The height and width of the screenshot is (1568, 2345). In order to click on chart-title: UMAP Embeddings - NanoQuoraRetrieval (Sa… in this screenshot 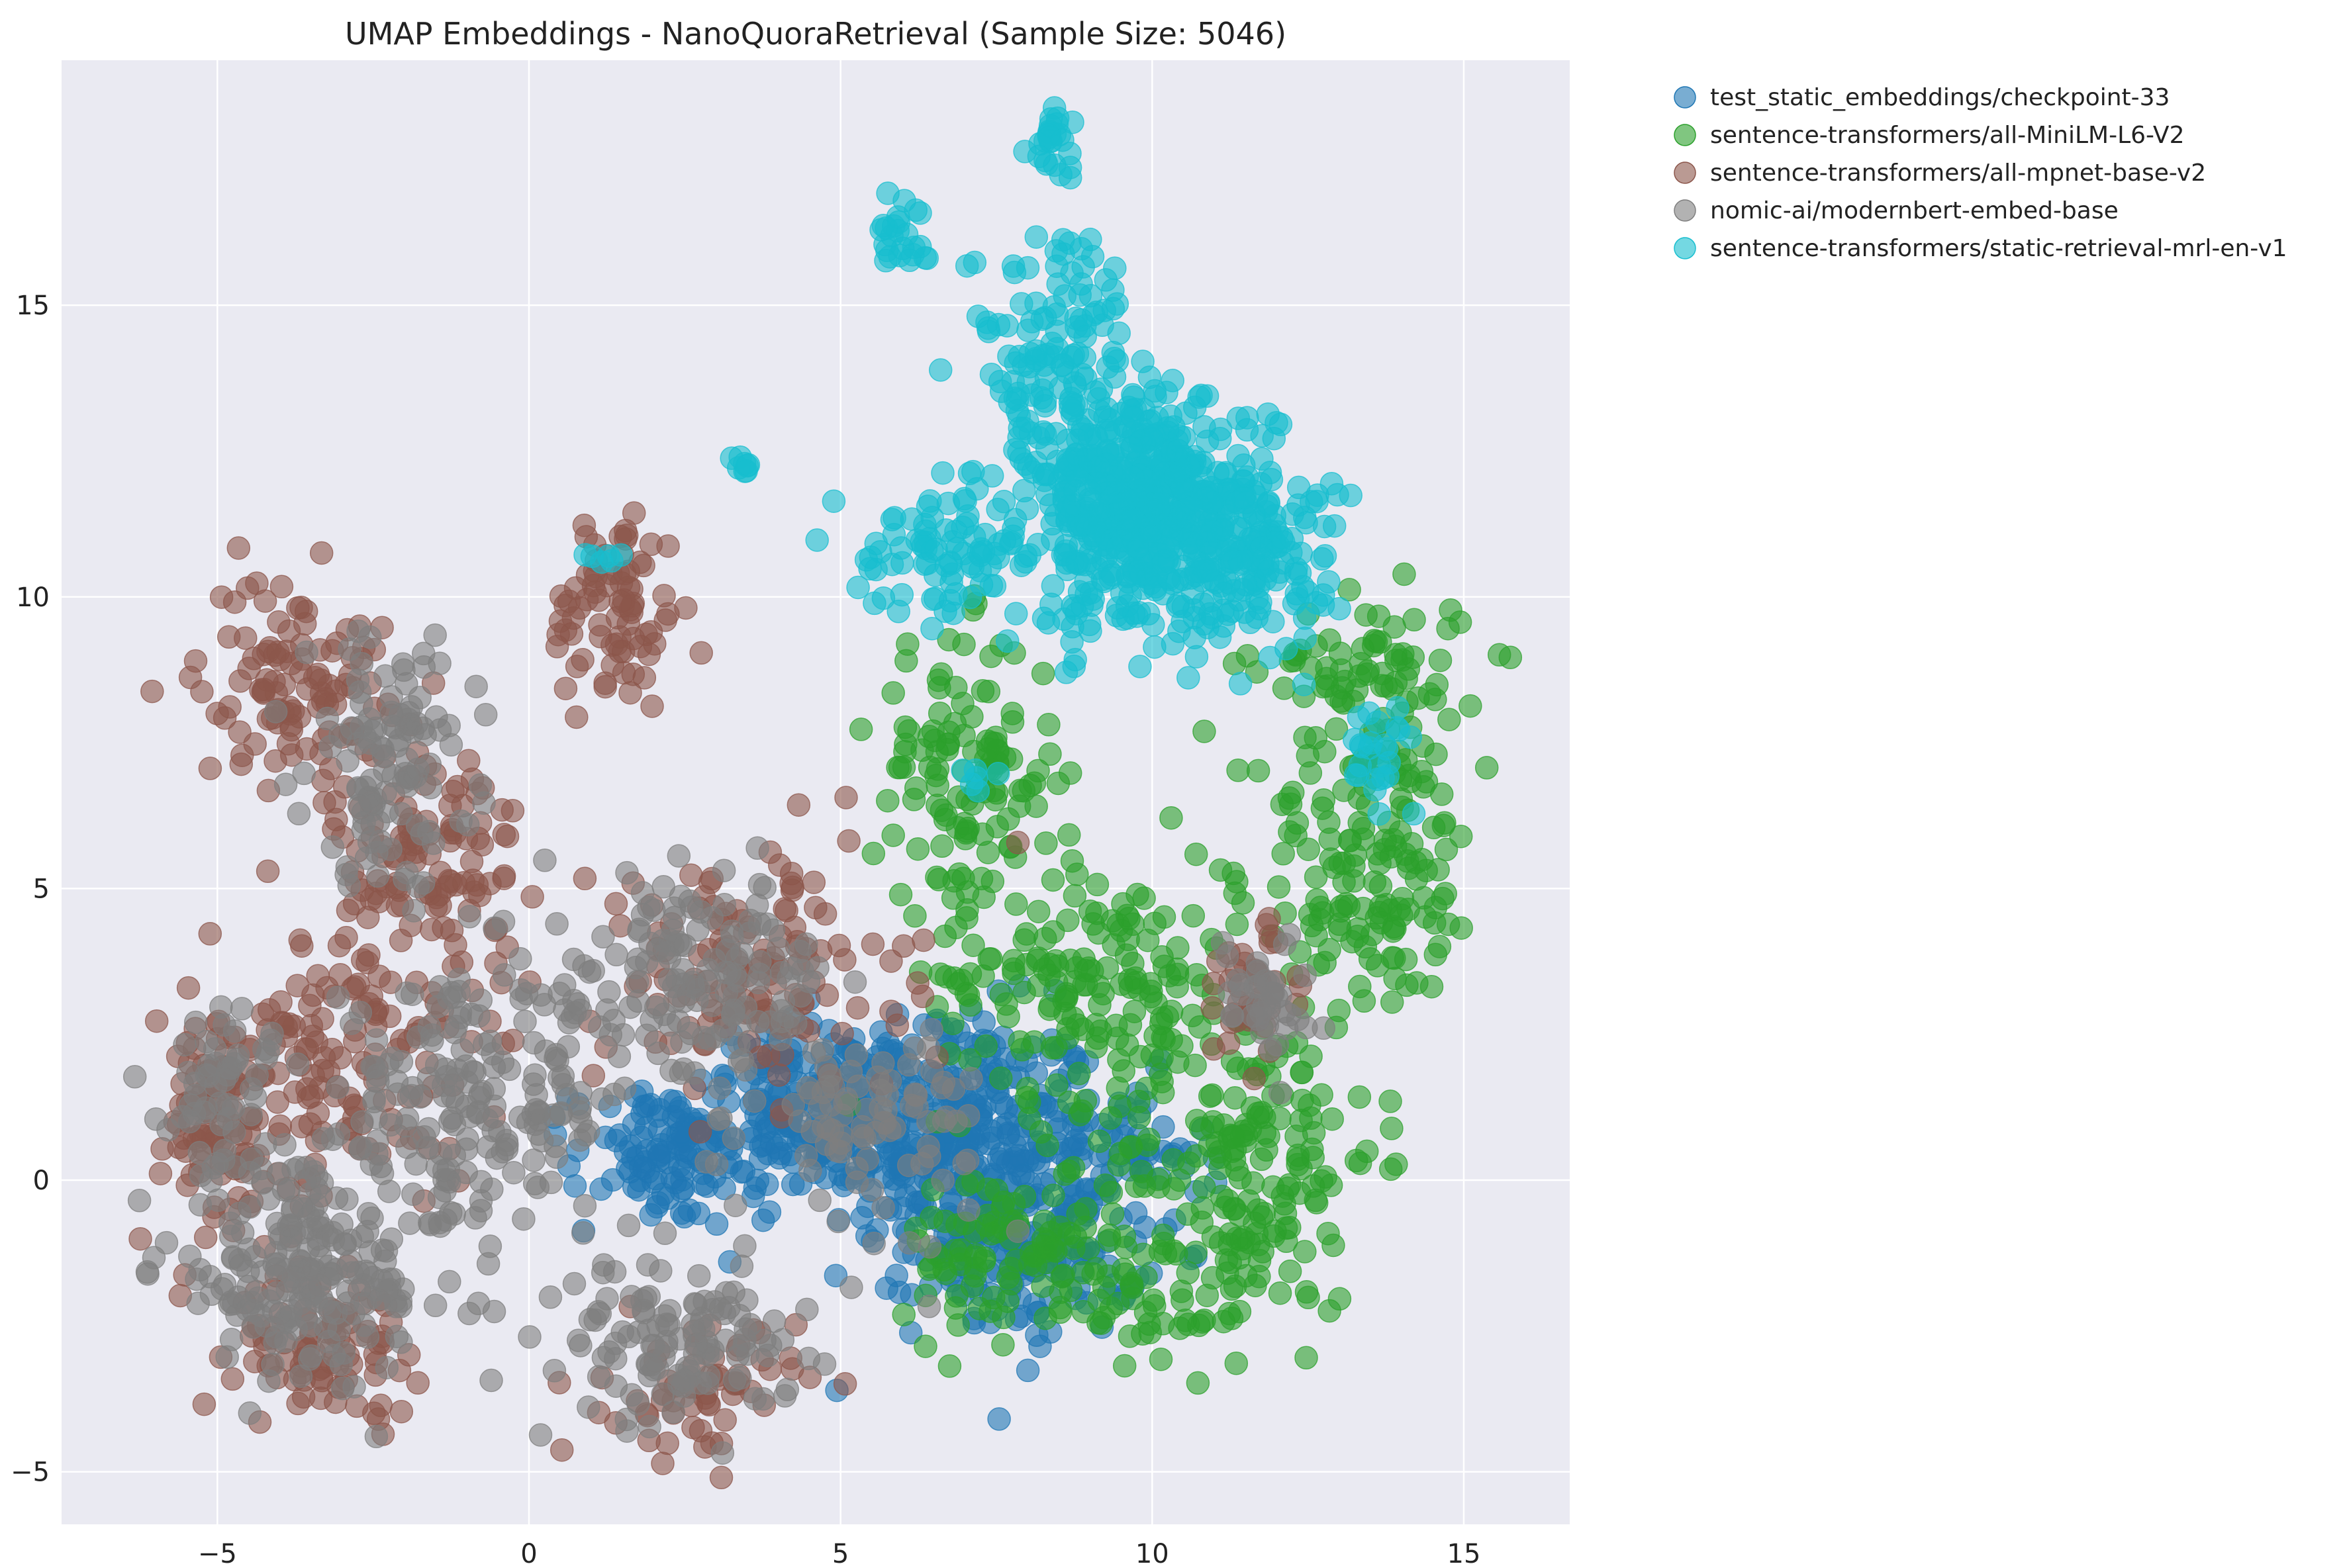, I will do `click(815, 34)`.